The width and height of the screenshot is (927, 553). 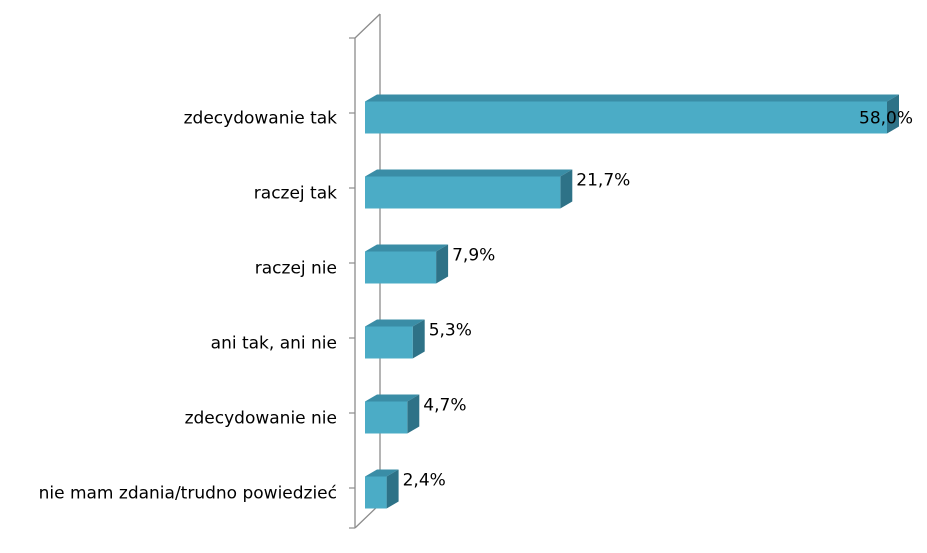 What do you see at coordinates (367, 26) in the screenshot?
I see `axis-top-edge` at bounding box center [367, 26].